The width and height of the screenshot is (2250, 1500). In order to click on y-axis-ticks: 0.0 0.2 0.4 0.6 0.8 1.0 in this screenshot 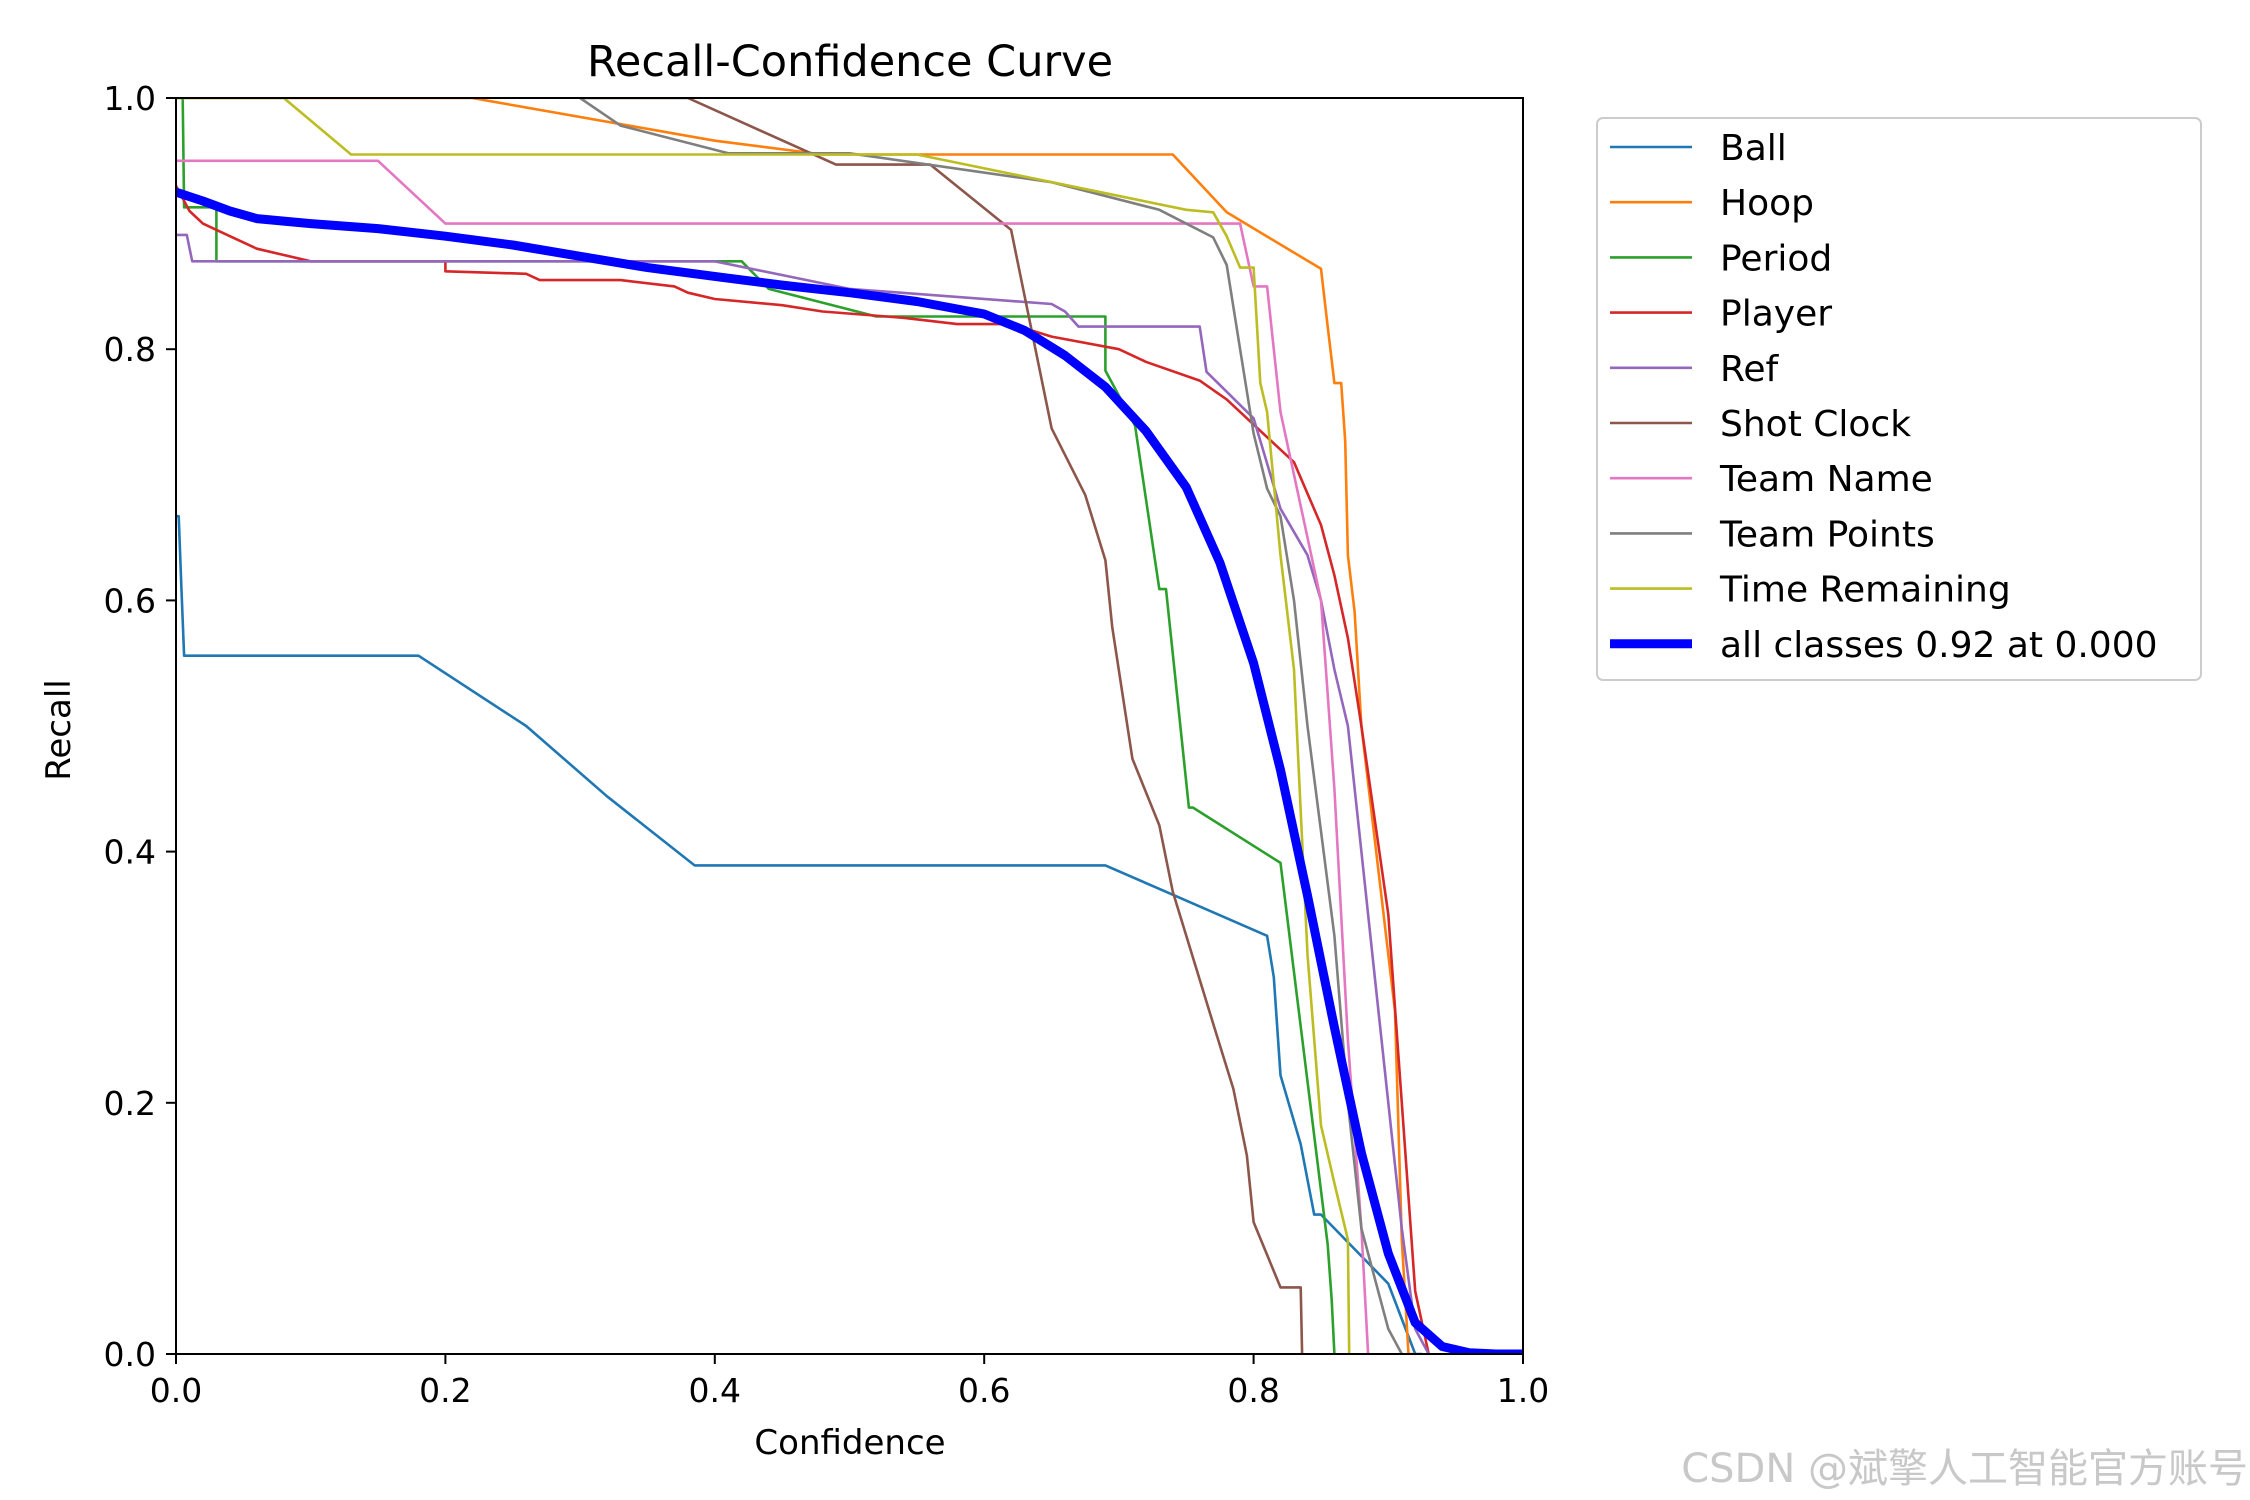, I will do `click(140, 726)`.